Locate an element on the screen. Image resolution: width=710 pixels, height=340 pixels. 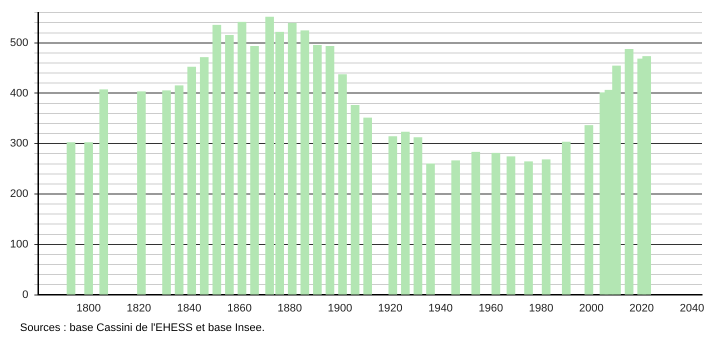
y-tick-label: 500 is located at coordinates (19, 42).